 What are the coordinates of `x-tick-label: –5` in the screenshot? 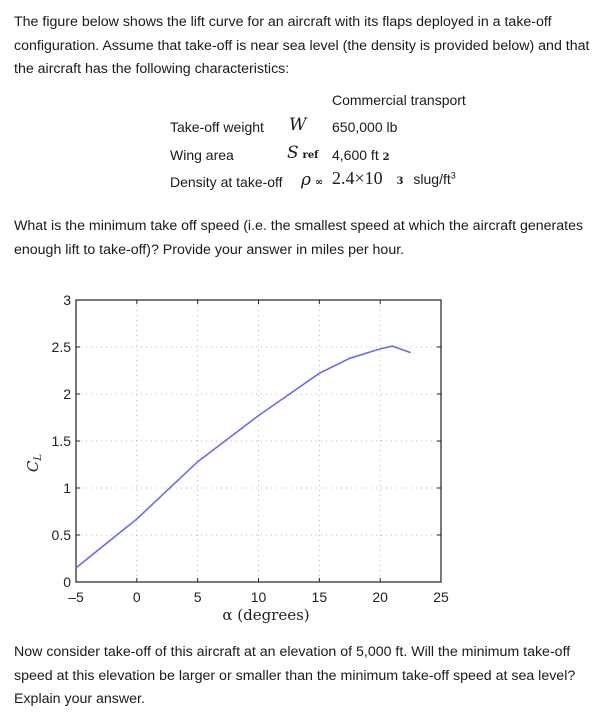 It's located at (76, 597).